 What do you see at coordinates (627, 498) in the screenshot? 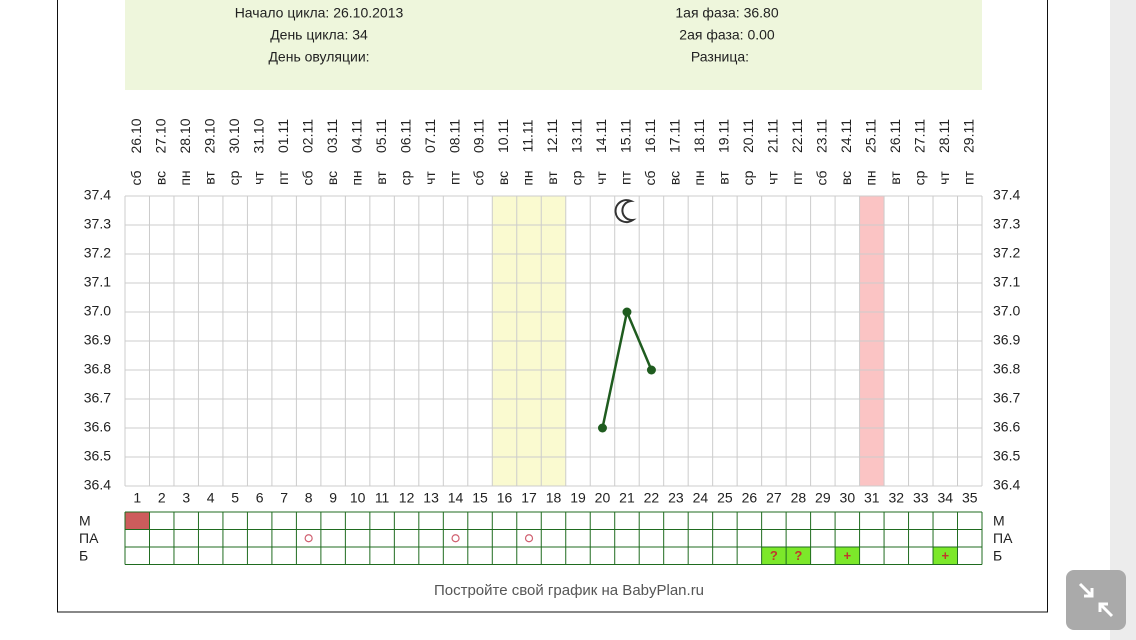
I see `x-tick-label: 21` at bounding box center [627, 498].